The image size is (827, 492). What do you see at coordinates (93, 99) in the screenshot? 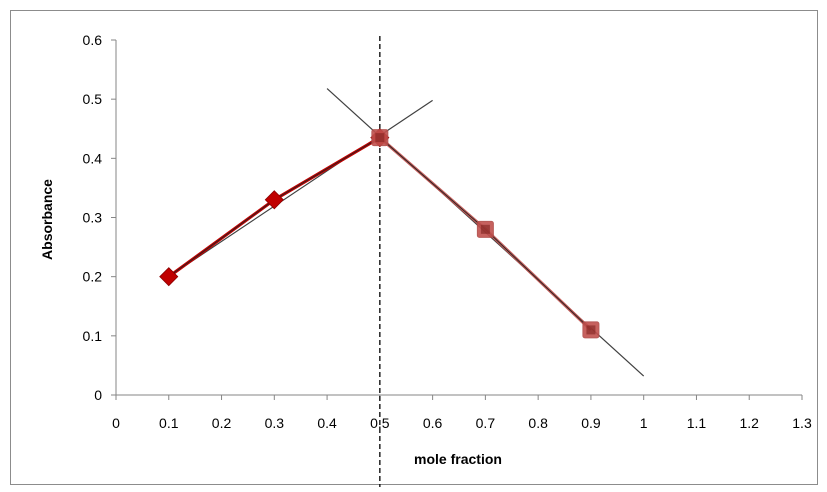
I see `y-tick-label: 0.5` at bounding box center [93, 99].